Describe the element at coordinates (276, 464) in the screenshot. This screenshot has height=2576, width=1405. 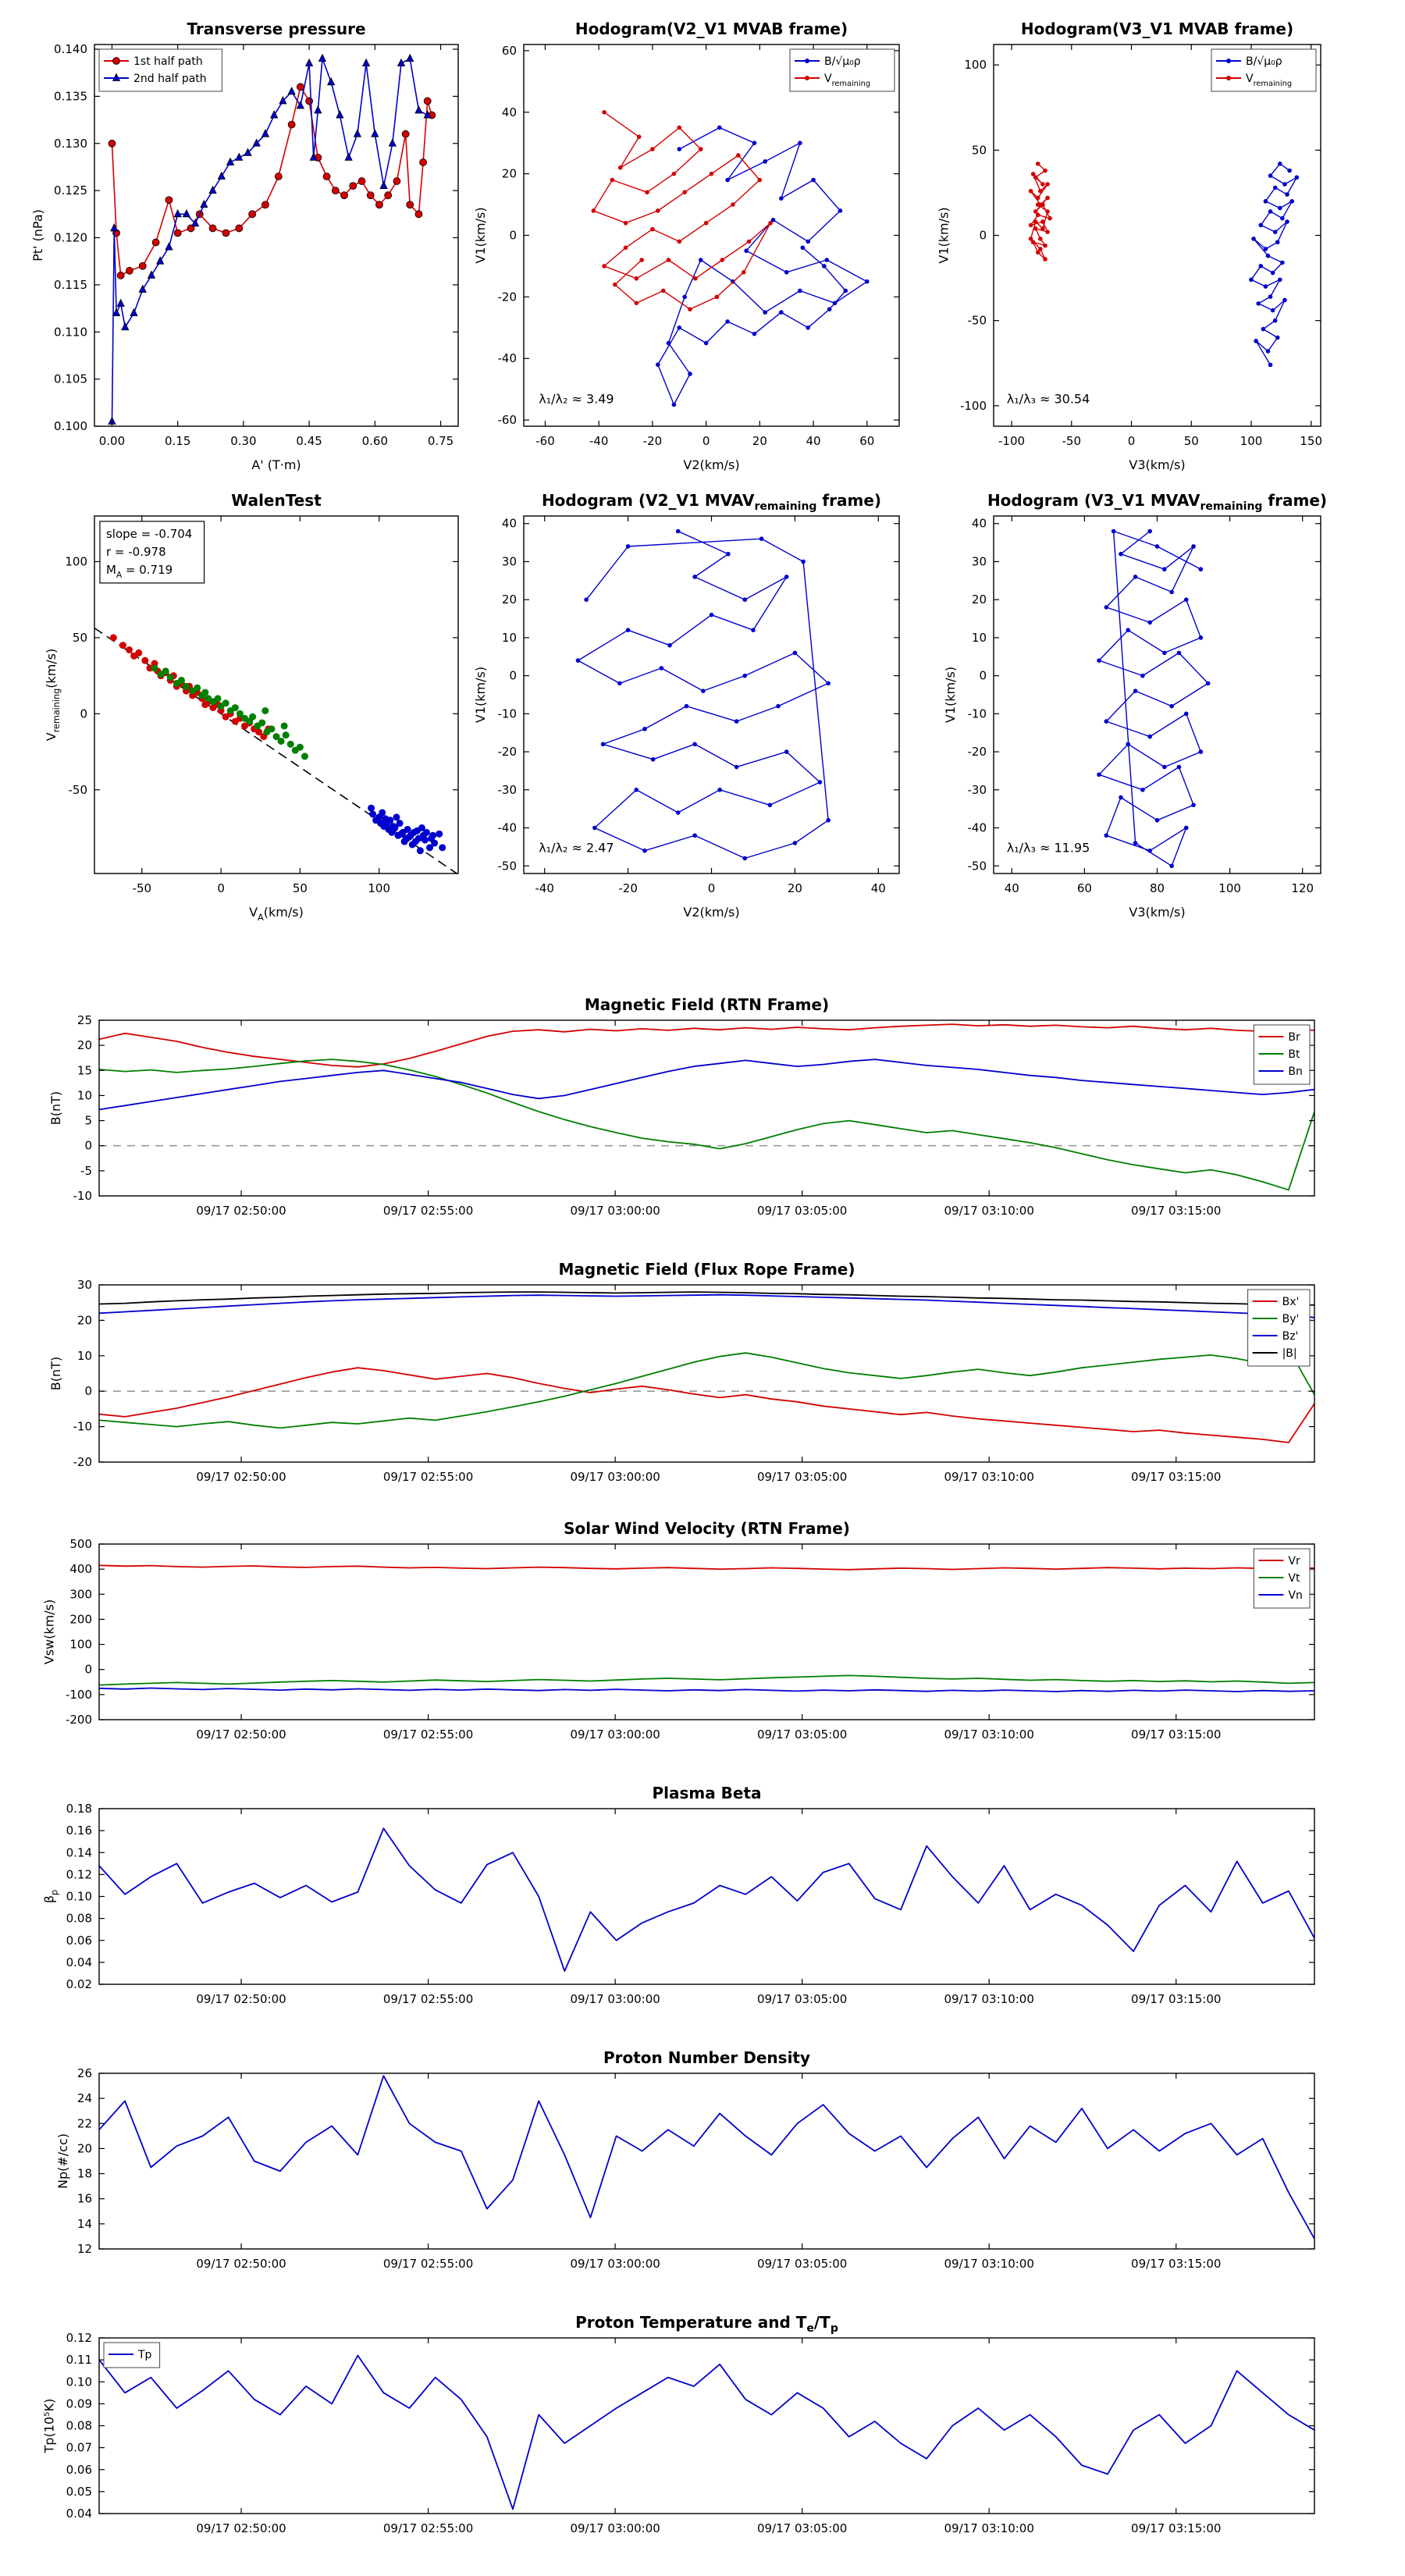
I see `x-axis-label: A' (T·m)` at that location.